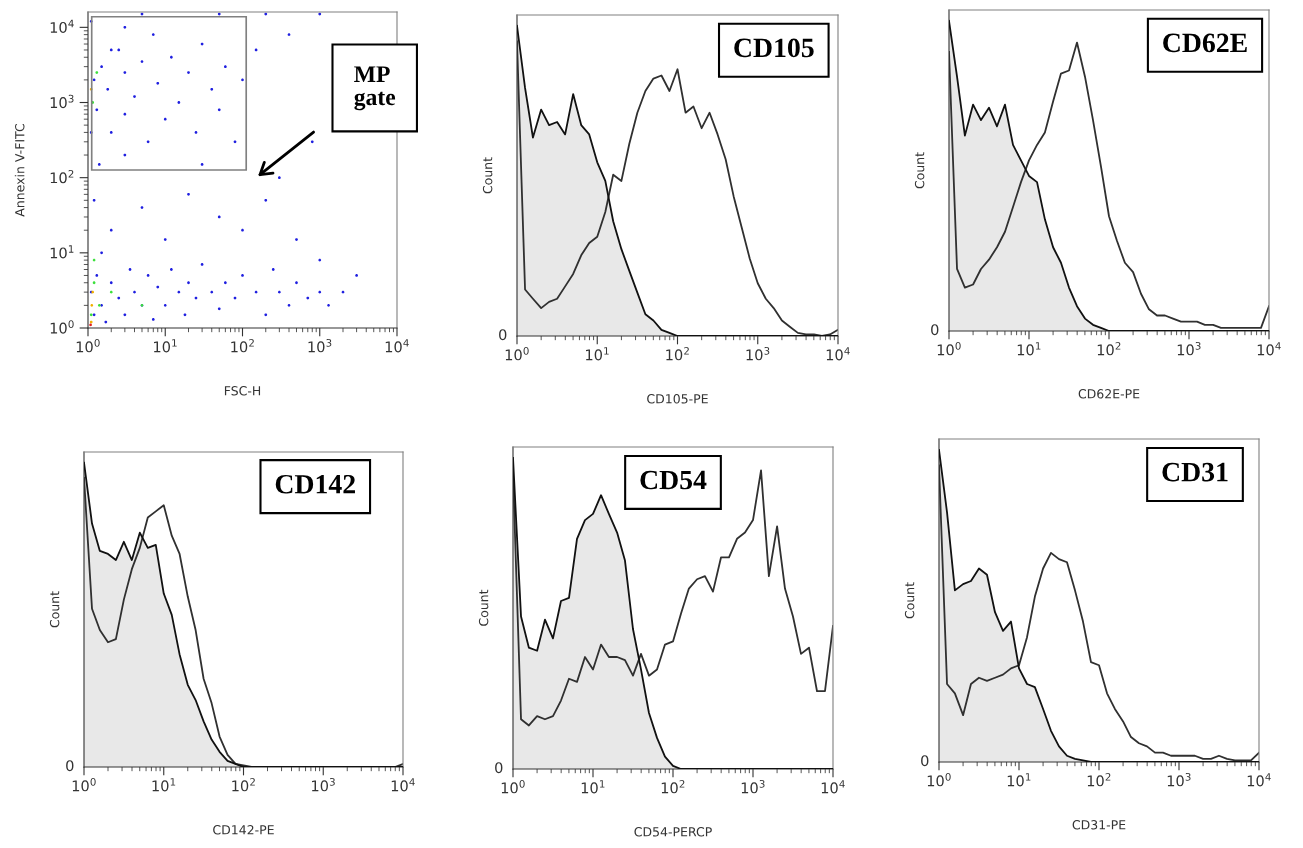  What do you see at coordinates (315, 484) in the screenshot?
I see `chart-title: CD142` at bounding box center [315, 484].